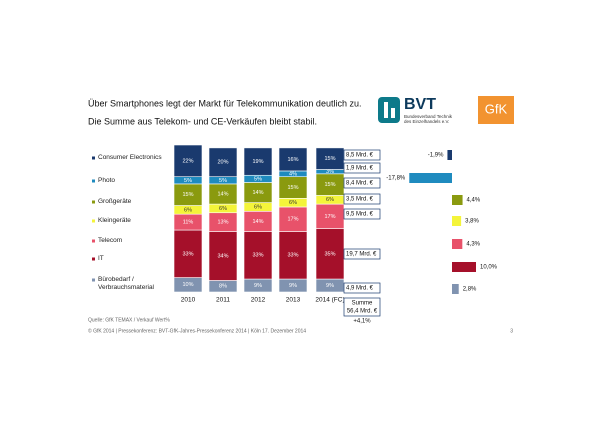 The width and height of the screenshot is (600, 424). What do you see at coordinates (258, 300) in the screenshot?
I see `x-tick-label: 2012` at bounding box center [258, 300].